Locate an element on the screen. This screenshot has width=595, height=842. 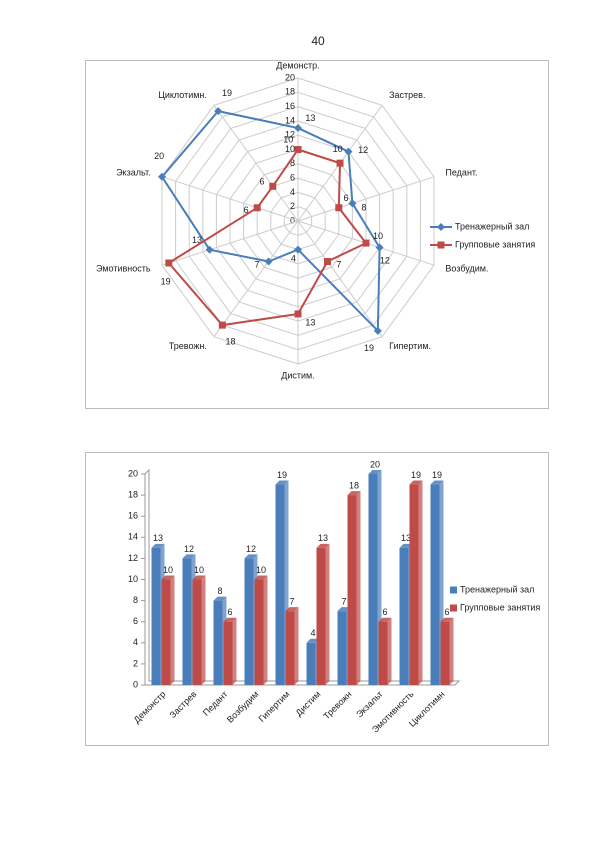
y-tick-label: 10 is located at coordinates (133, 579).